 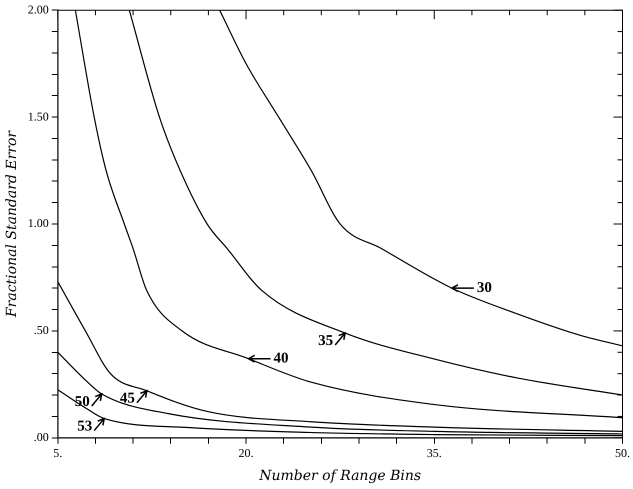 I want to click on annotation: 50, so click(x=82, y=402).